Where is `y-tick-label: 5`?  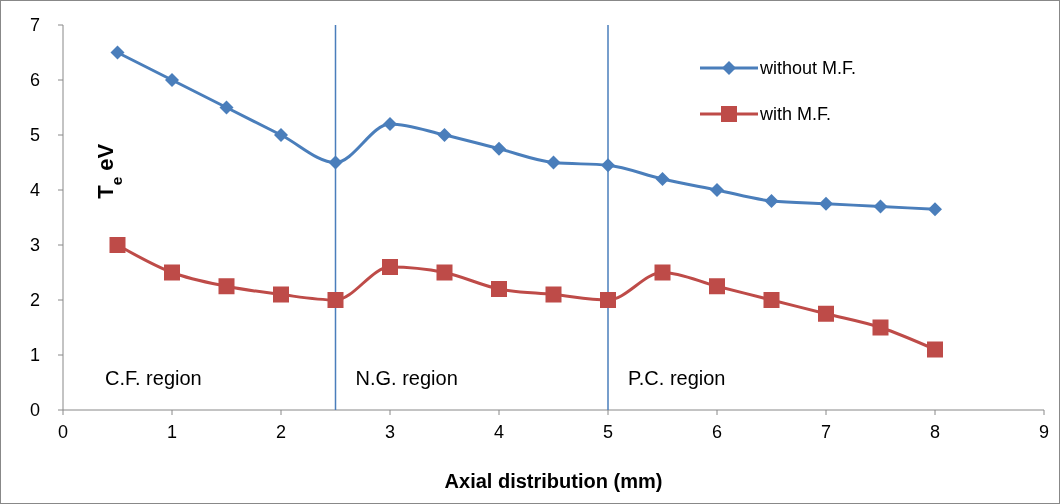
y-tick-label: 5 is located at coordinates (35, 135).